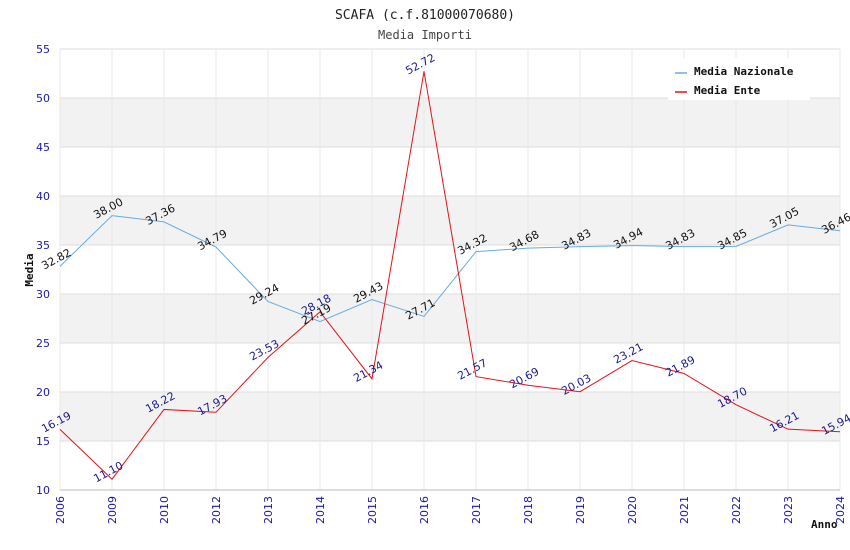  I want to click on x-tick-label: 2015, so click(372, 510).